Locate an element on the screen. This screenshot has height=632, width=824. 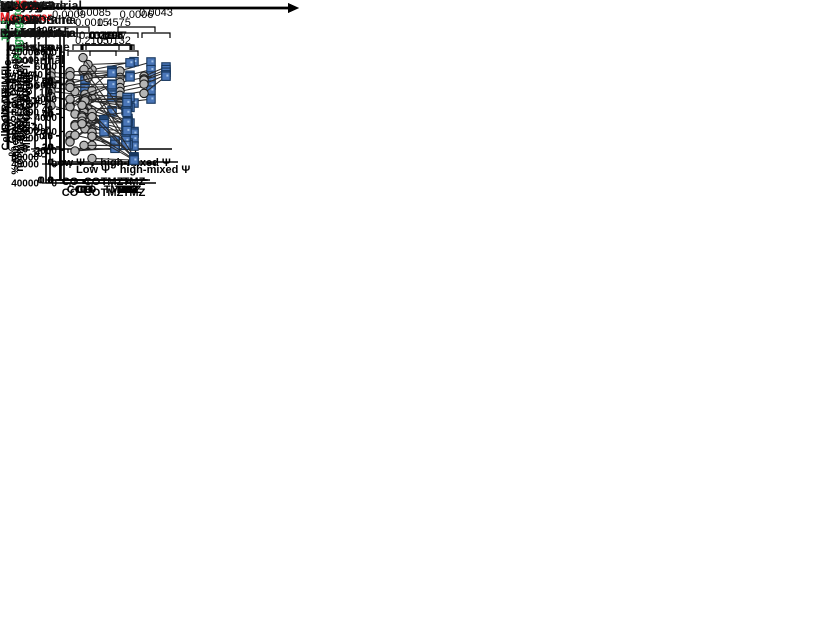
panel-a-title: Mitochondrial membrane potential is located at coordinates (41, 20).